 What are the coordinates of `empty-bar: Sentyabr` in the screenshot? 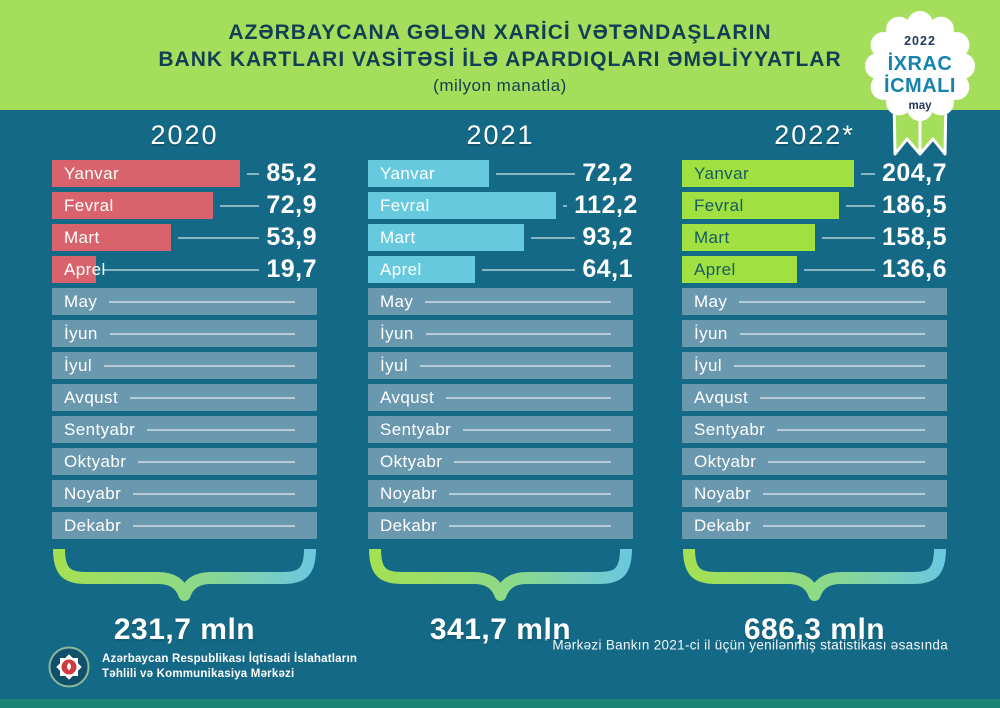 It's located at (500, 429).